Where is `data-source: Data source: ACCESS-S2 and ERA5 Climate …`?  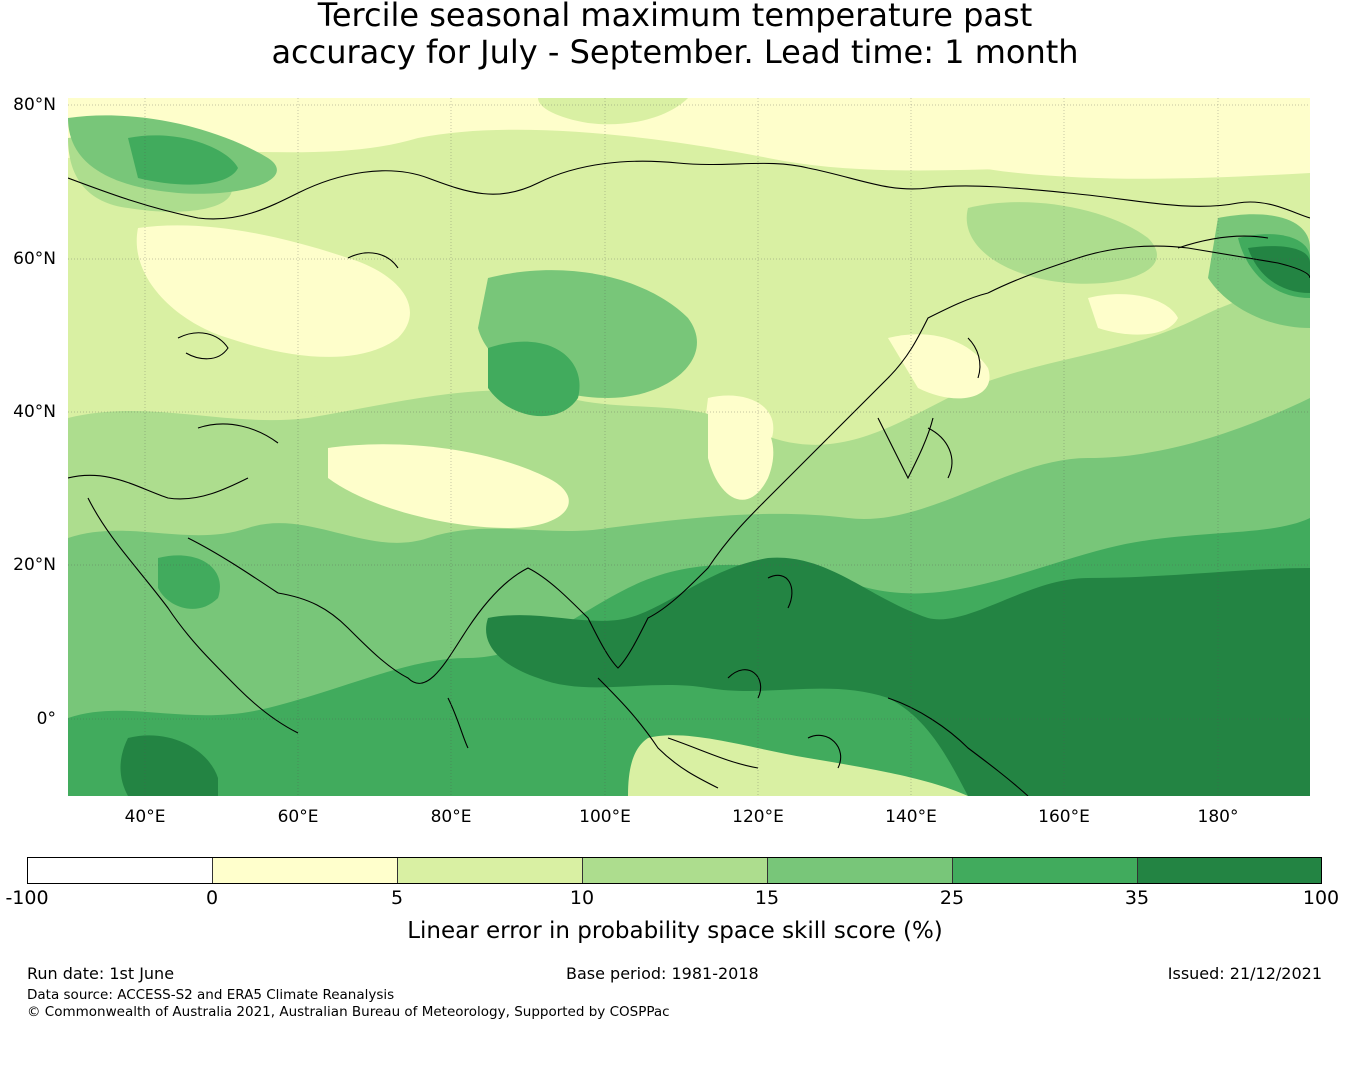 data-source: Data source: ACCESS-S2 and ERA5 Climate … is located at coordinates (211, 995).